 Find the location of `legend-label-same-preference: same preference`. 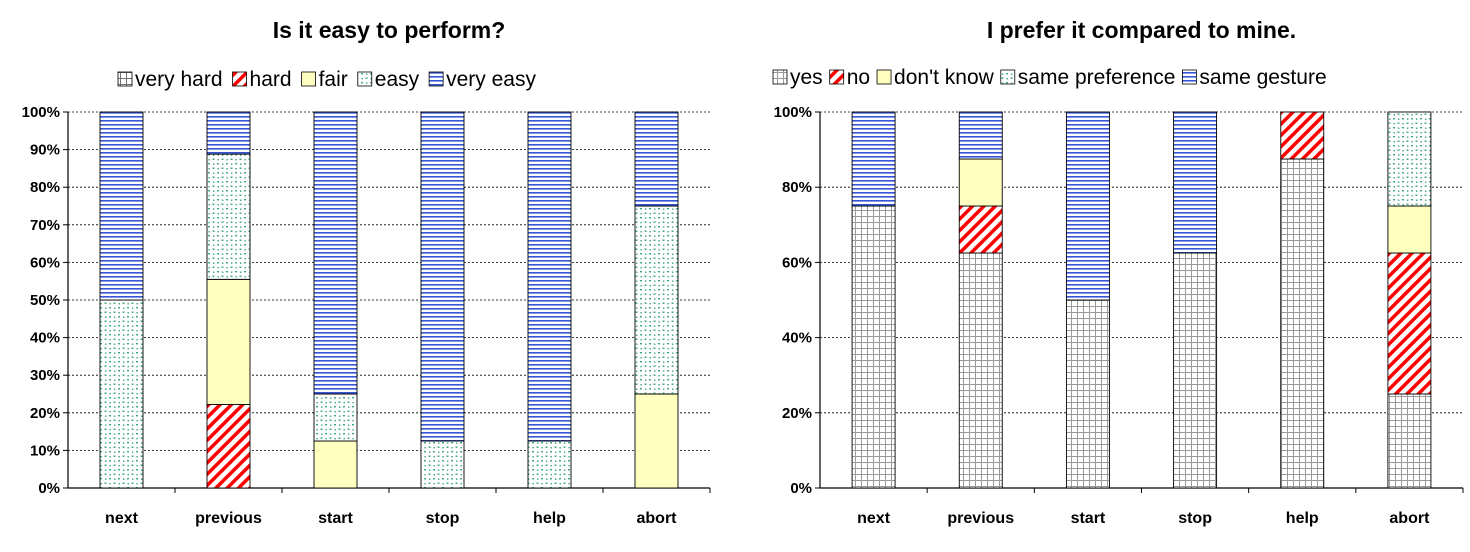

legend-label-same-preference: same preference is located at coordinates (1097, 77).